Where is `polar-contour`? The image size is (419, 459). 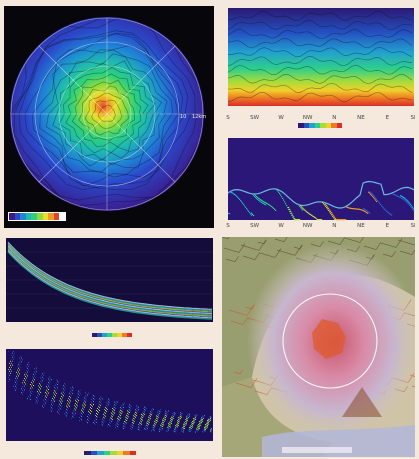
polar-contour is located at coordinates (105, 111).